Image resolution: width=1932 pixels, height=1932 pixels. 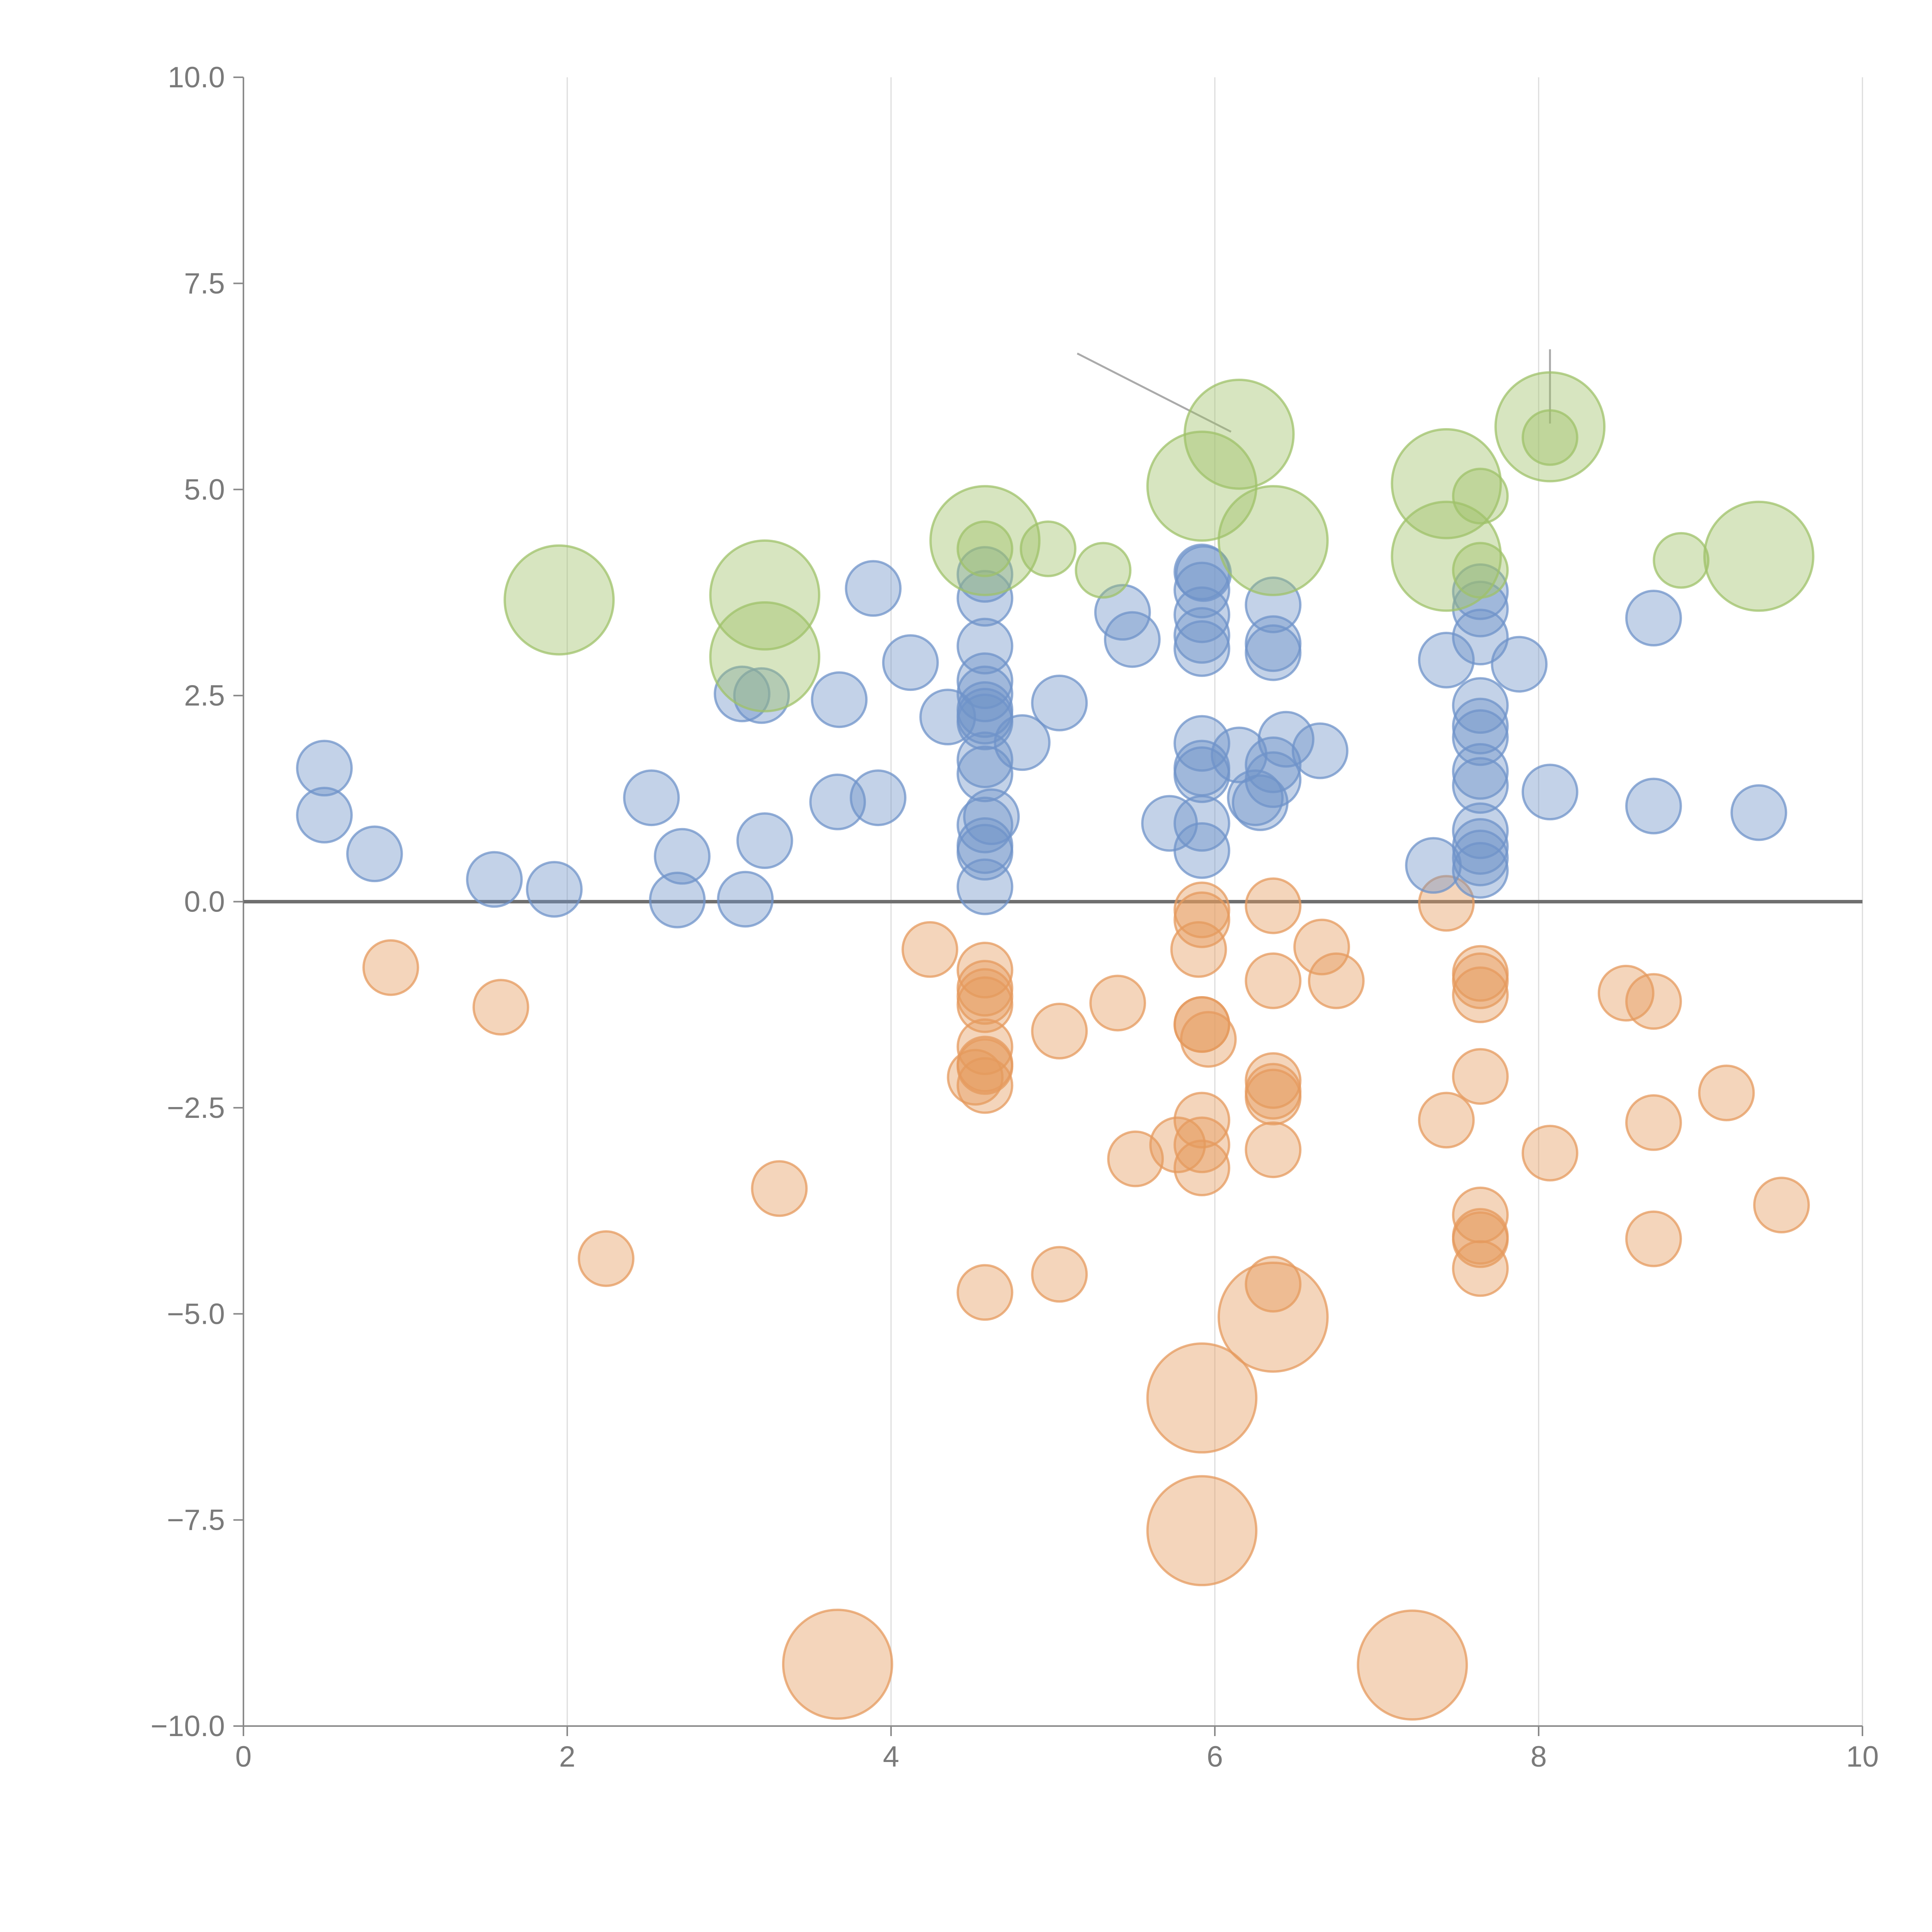 I want to click on x-tick-label: 8, so click(x=1539, y=1756).